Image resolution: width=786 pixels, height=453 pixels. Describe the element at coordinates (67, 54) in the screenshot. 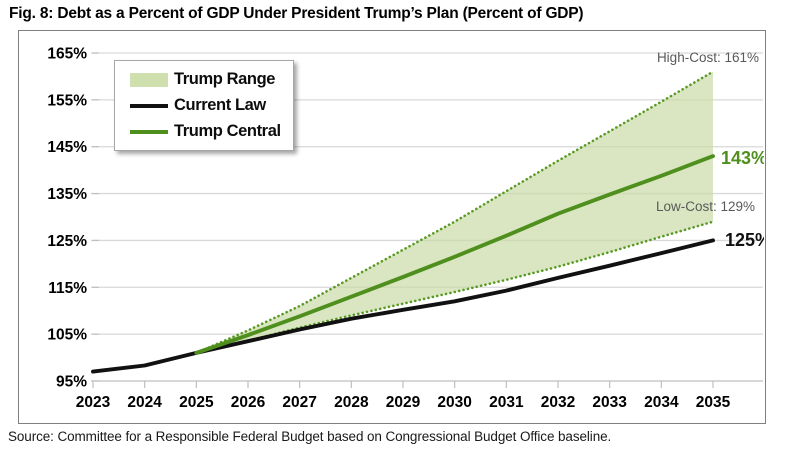

I see `y-tick-label: 165%` at that location.